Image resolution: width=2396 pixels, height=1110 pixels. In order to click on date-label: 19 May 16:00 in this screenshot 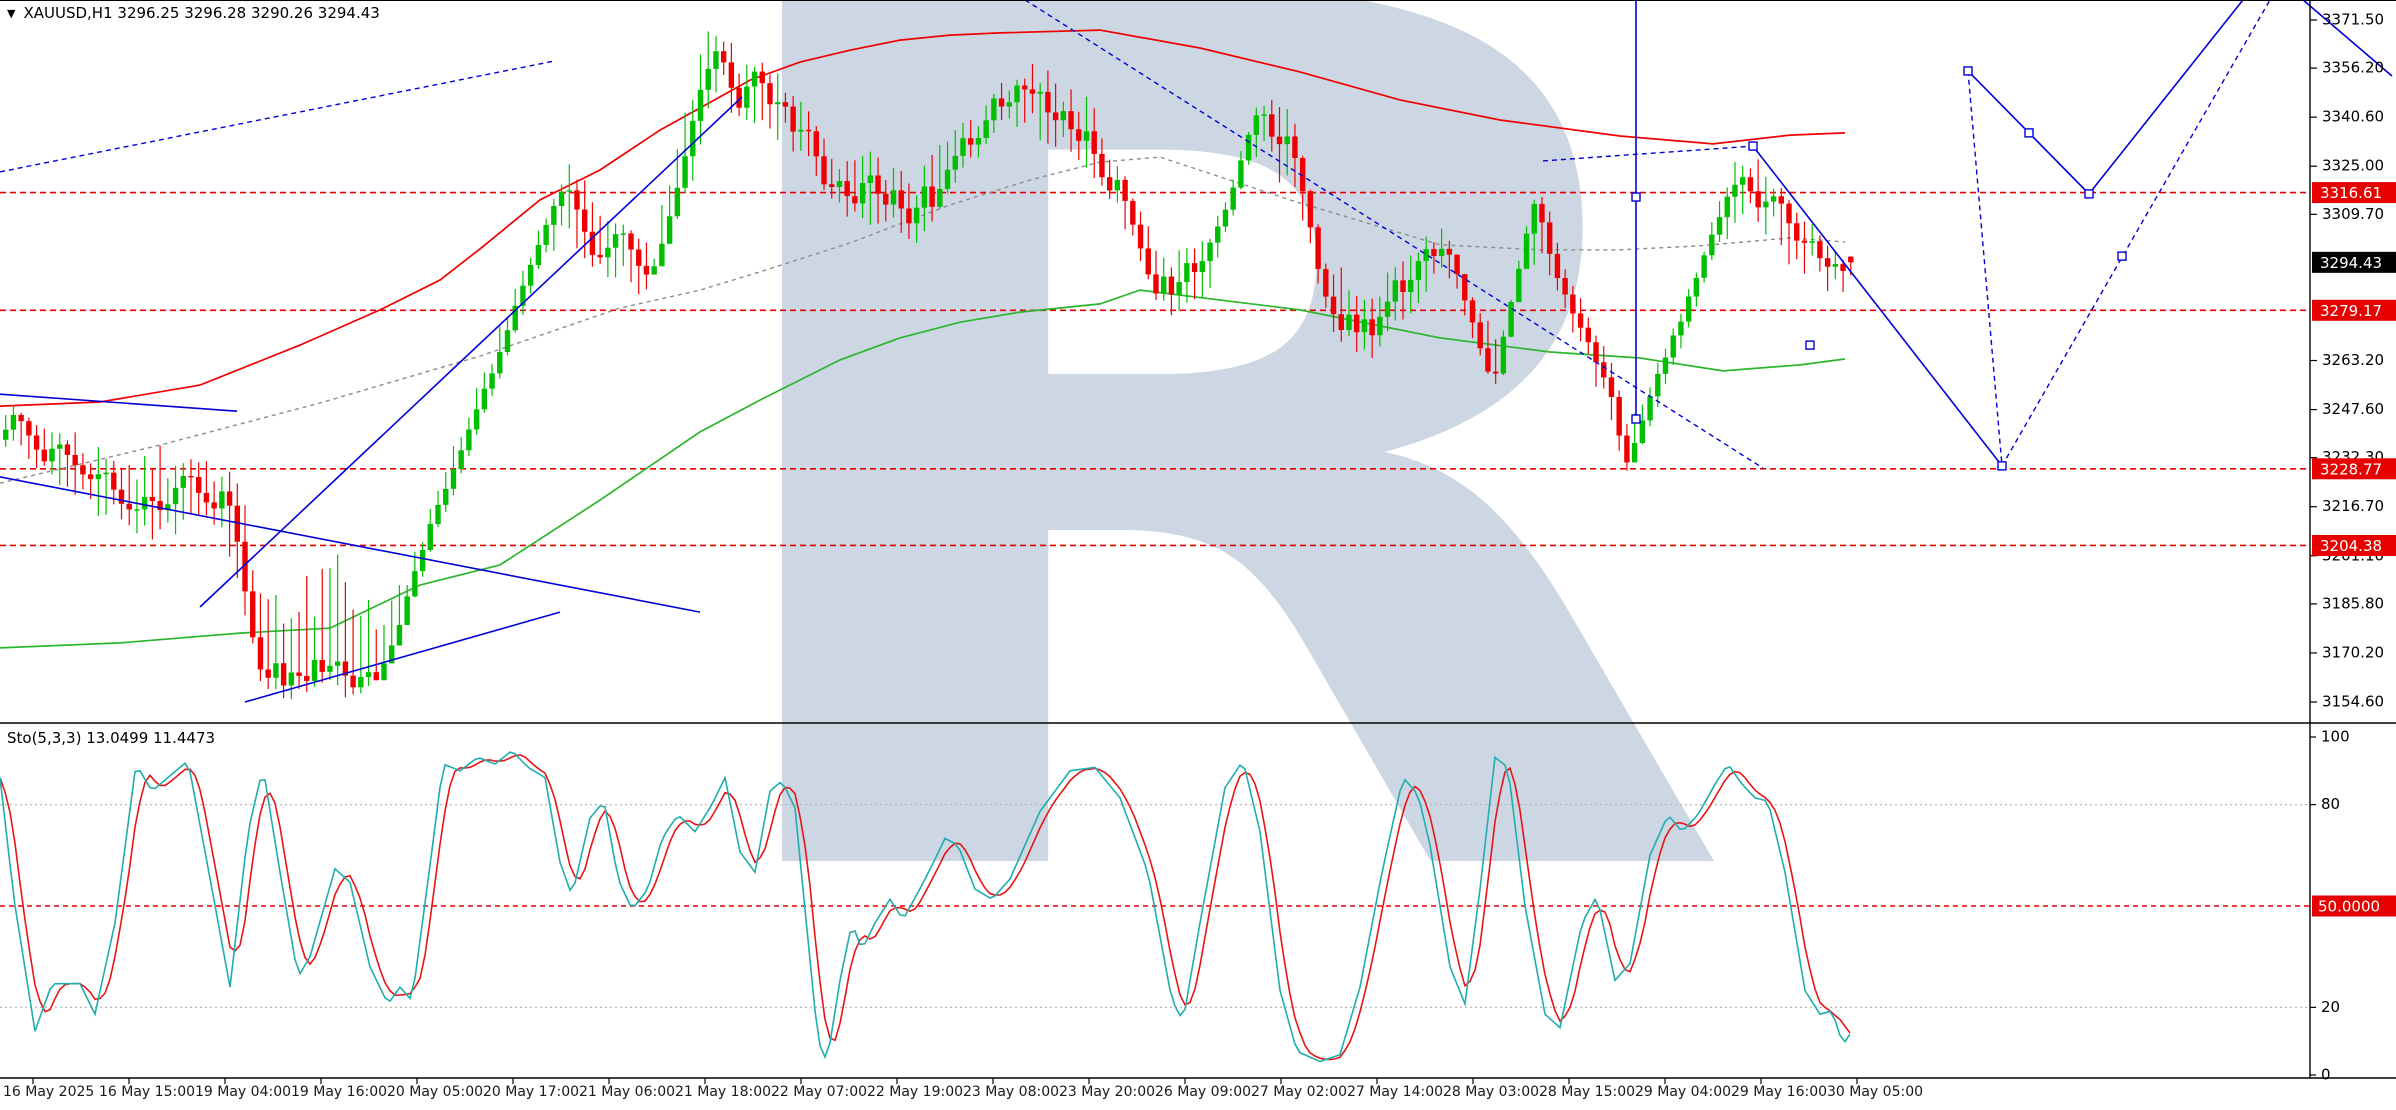, I will do `click(339, 1092)`.